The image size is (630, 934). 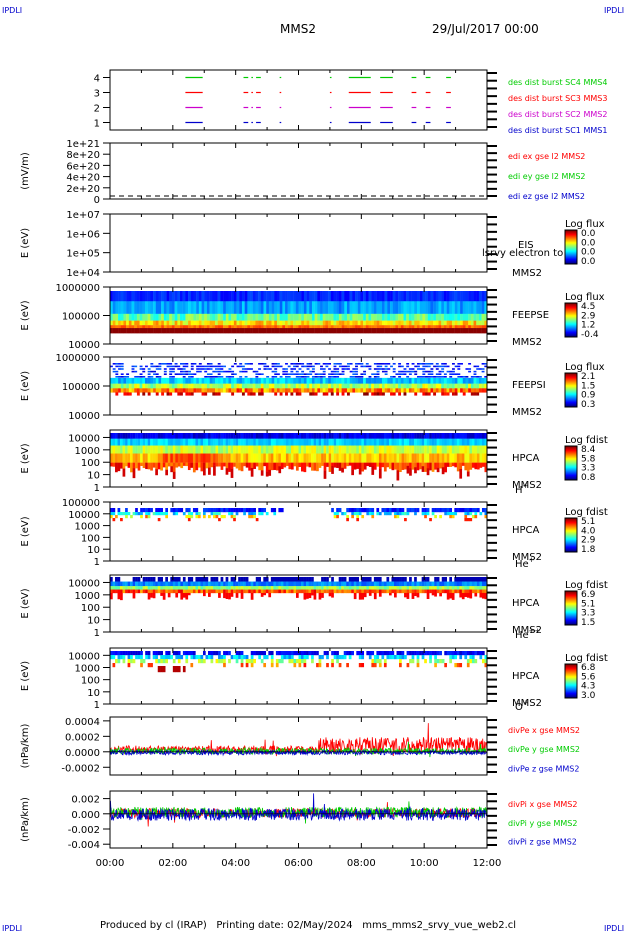 What do you see at coordinates (87, 527) in the screenshot?
I see `y-tick-label: 1000` at bounding box center [87, 527].